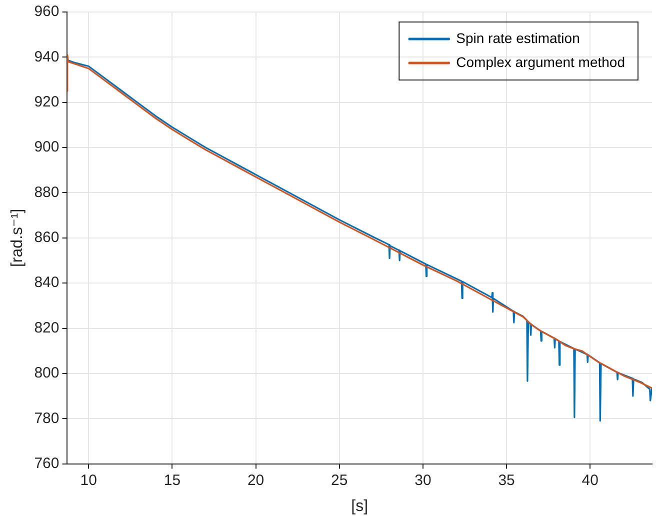  What do you see at coordinates (17, 238) in the screenshot?
I see `y-axis-title: [rad.s⁻¹]` at bounding box center [17, 238].